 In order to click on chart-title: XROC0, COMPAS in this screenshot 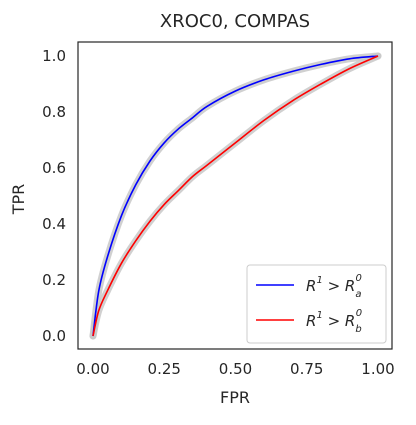, I will do `click(235, 21)`.